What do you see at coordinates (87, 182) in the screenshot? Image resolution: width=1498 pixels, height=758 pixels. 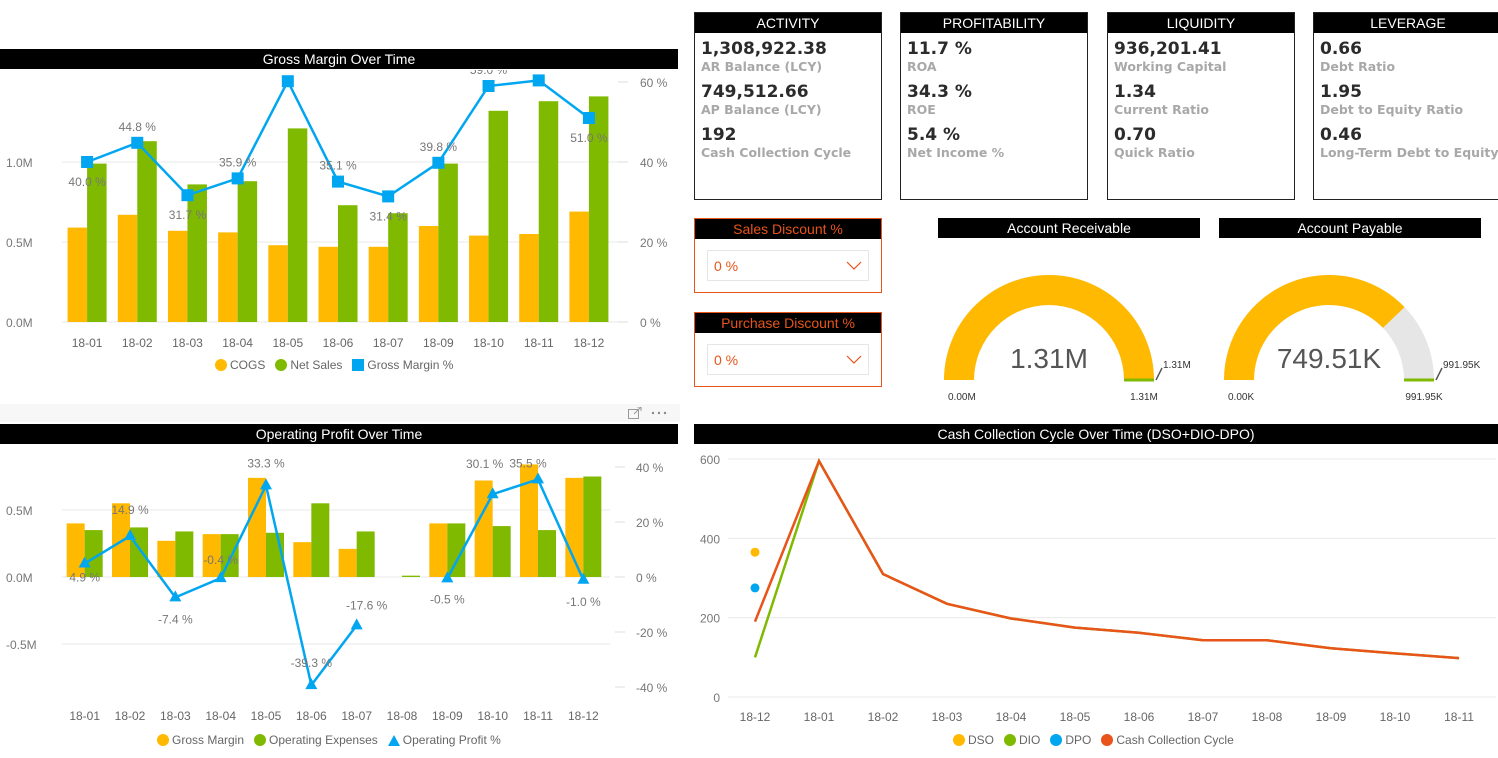 I see `data-label: 40.0 %` at bounding box center [87, 182].